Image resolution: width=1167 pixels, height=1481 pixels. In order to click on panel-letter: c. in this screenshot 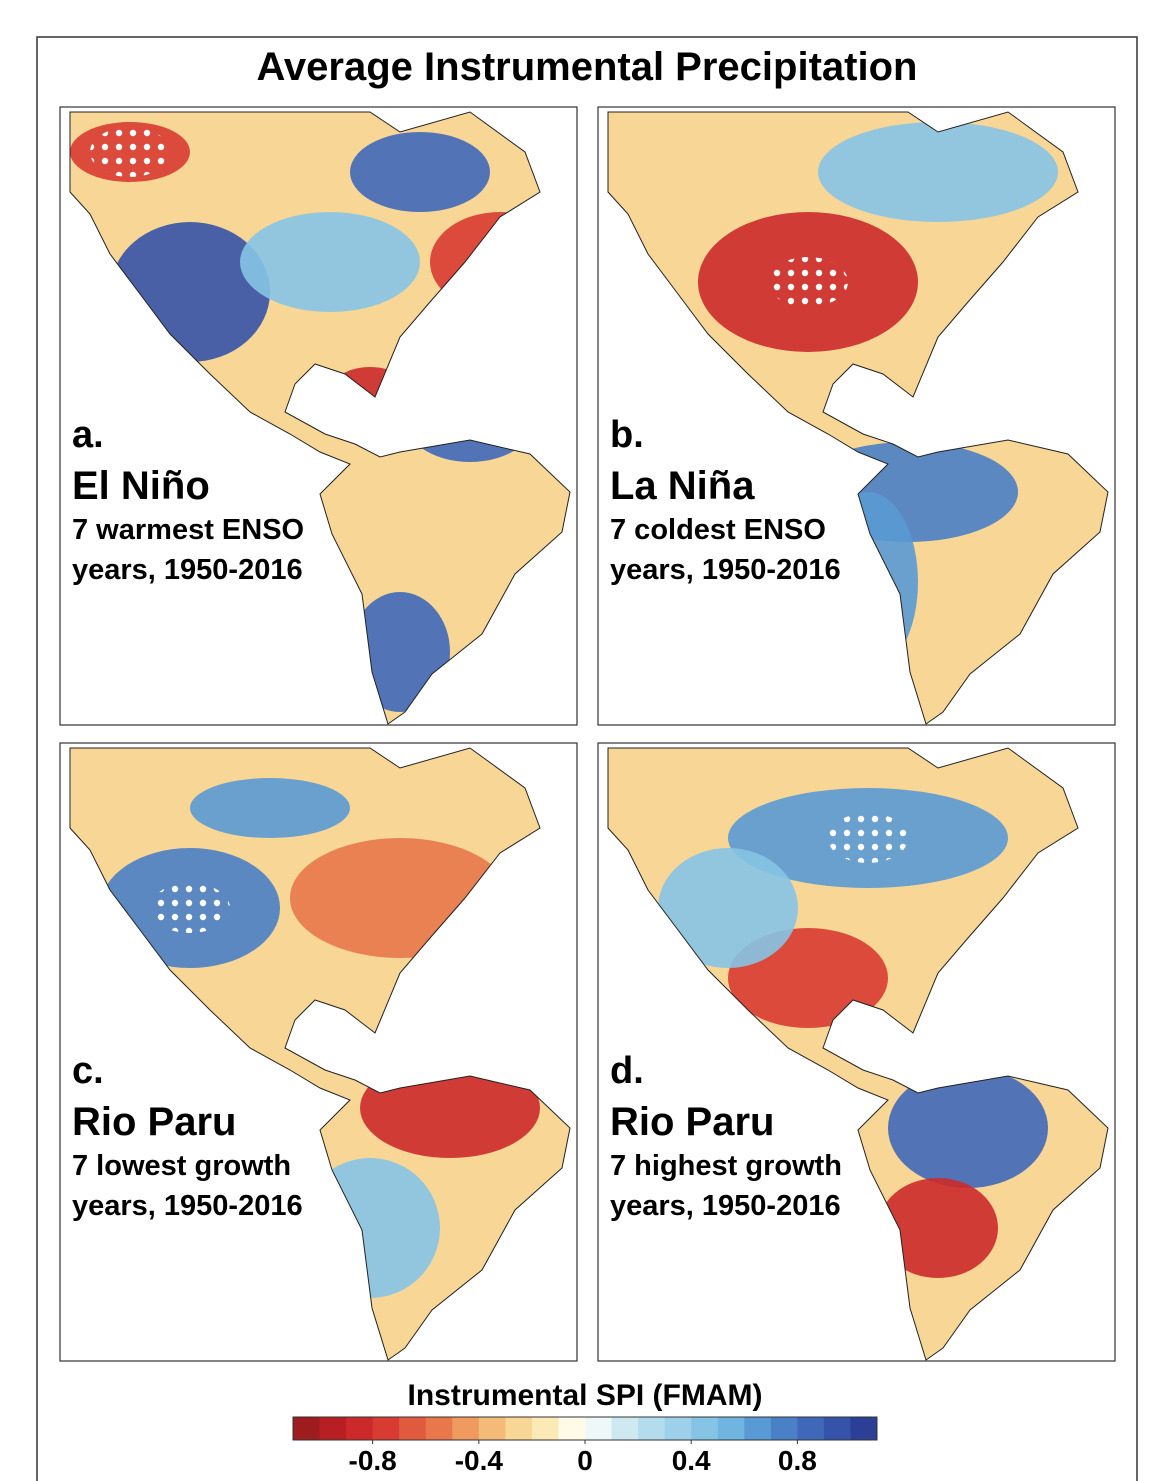, I will do `click(88, 1071)`.